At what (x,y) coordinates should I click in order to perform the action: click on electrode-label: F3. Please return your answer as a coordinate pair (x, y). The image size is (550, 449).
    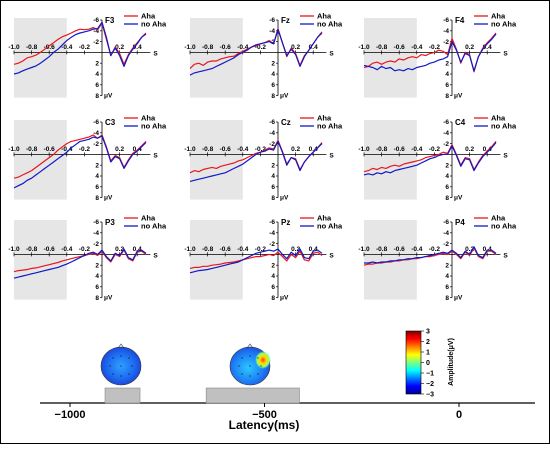
    Looking at the image, I should click on (110, 20).